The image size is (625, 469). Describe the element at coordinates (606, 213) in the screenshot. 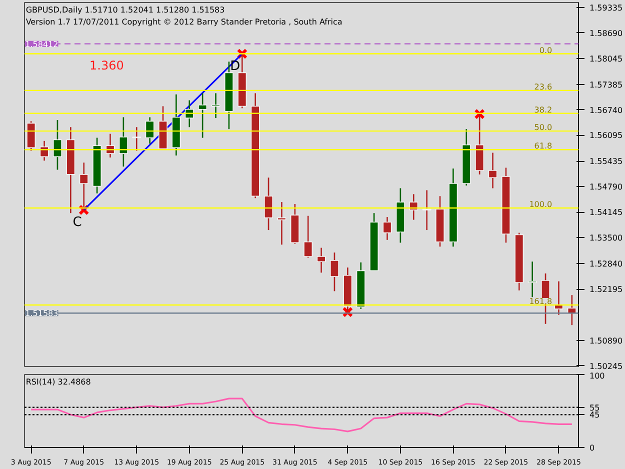

I see `y-tick-label: 1.54145` at that location.